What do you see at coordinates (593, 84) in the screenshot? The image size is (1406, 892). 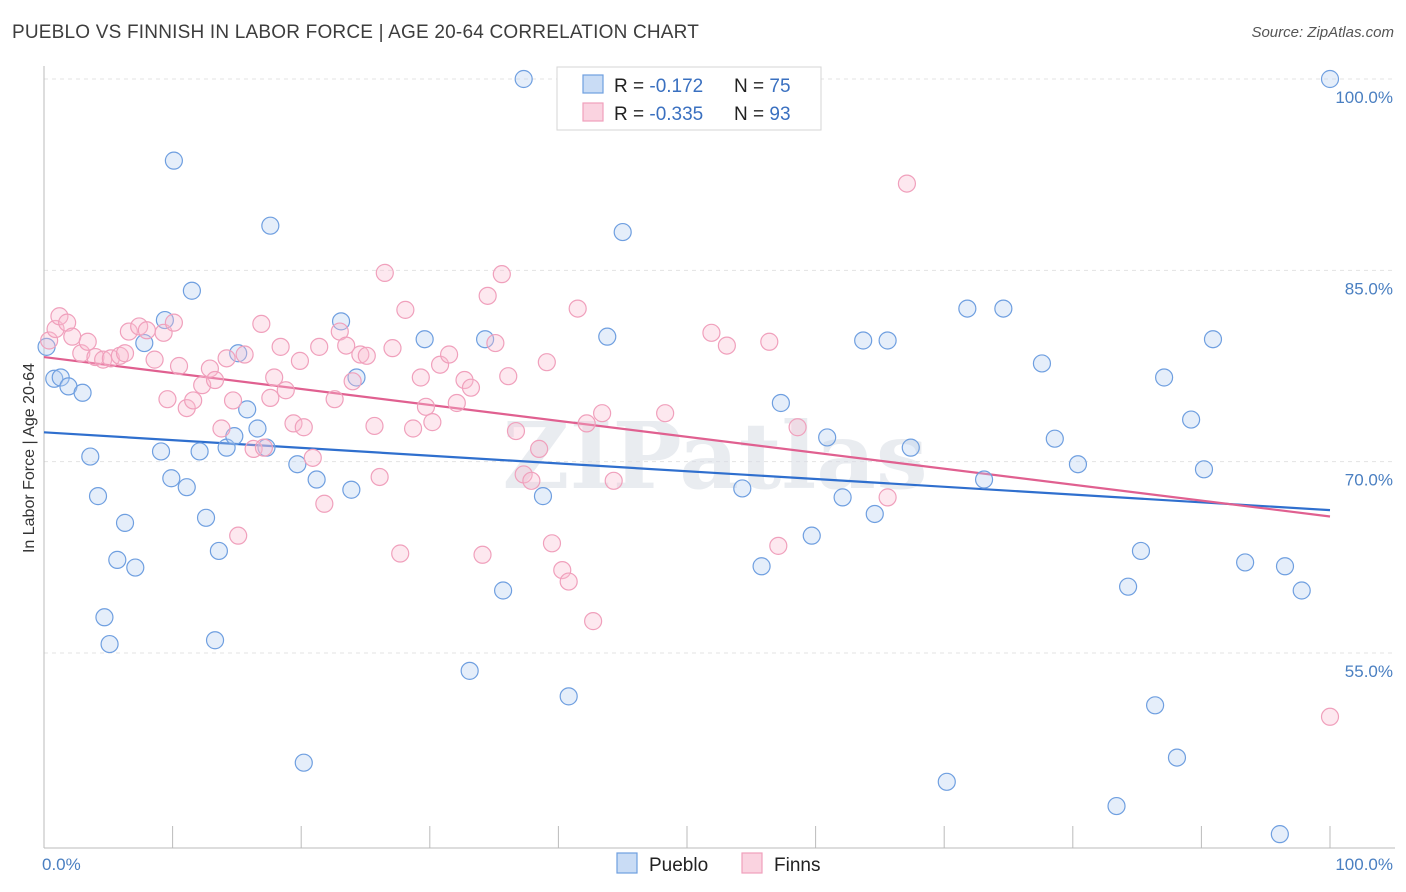 I see `legend-swatch-pueblo` at bounding box center [593, 84].